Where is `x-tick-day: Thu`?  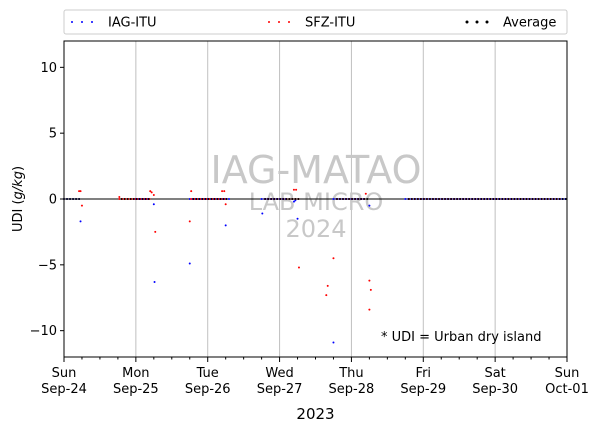
x-tick-day: Thu is located at coordinates (350, 373).